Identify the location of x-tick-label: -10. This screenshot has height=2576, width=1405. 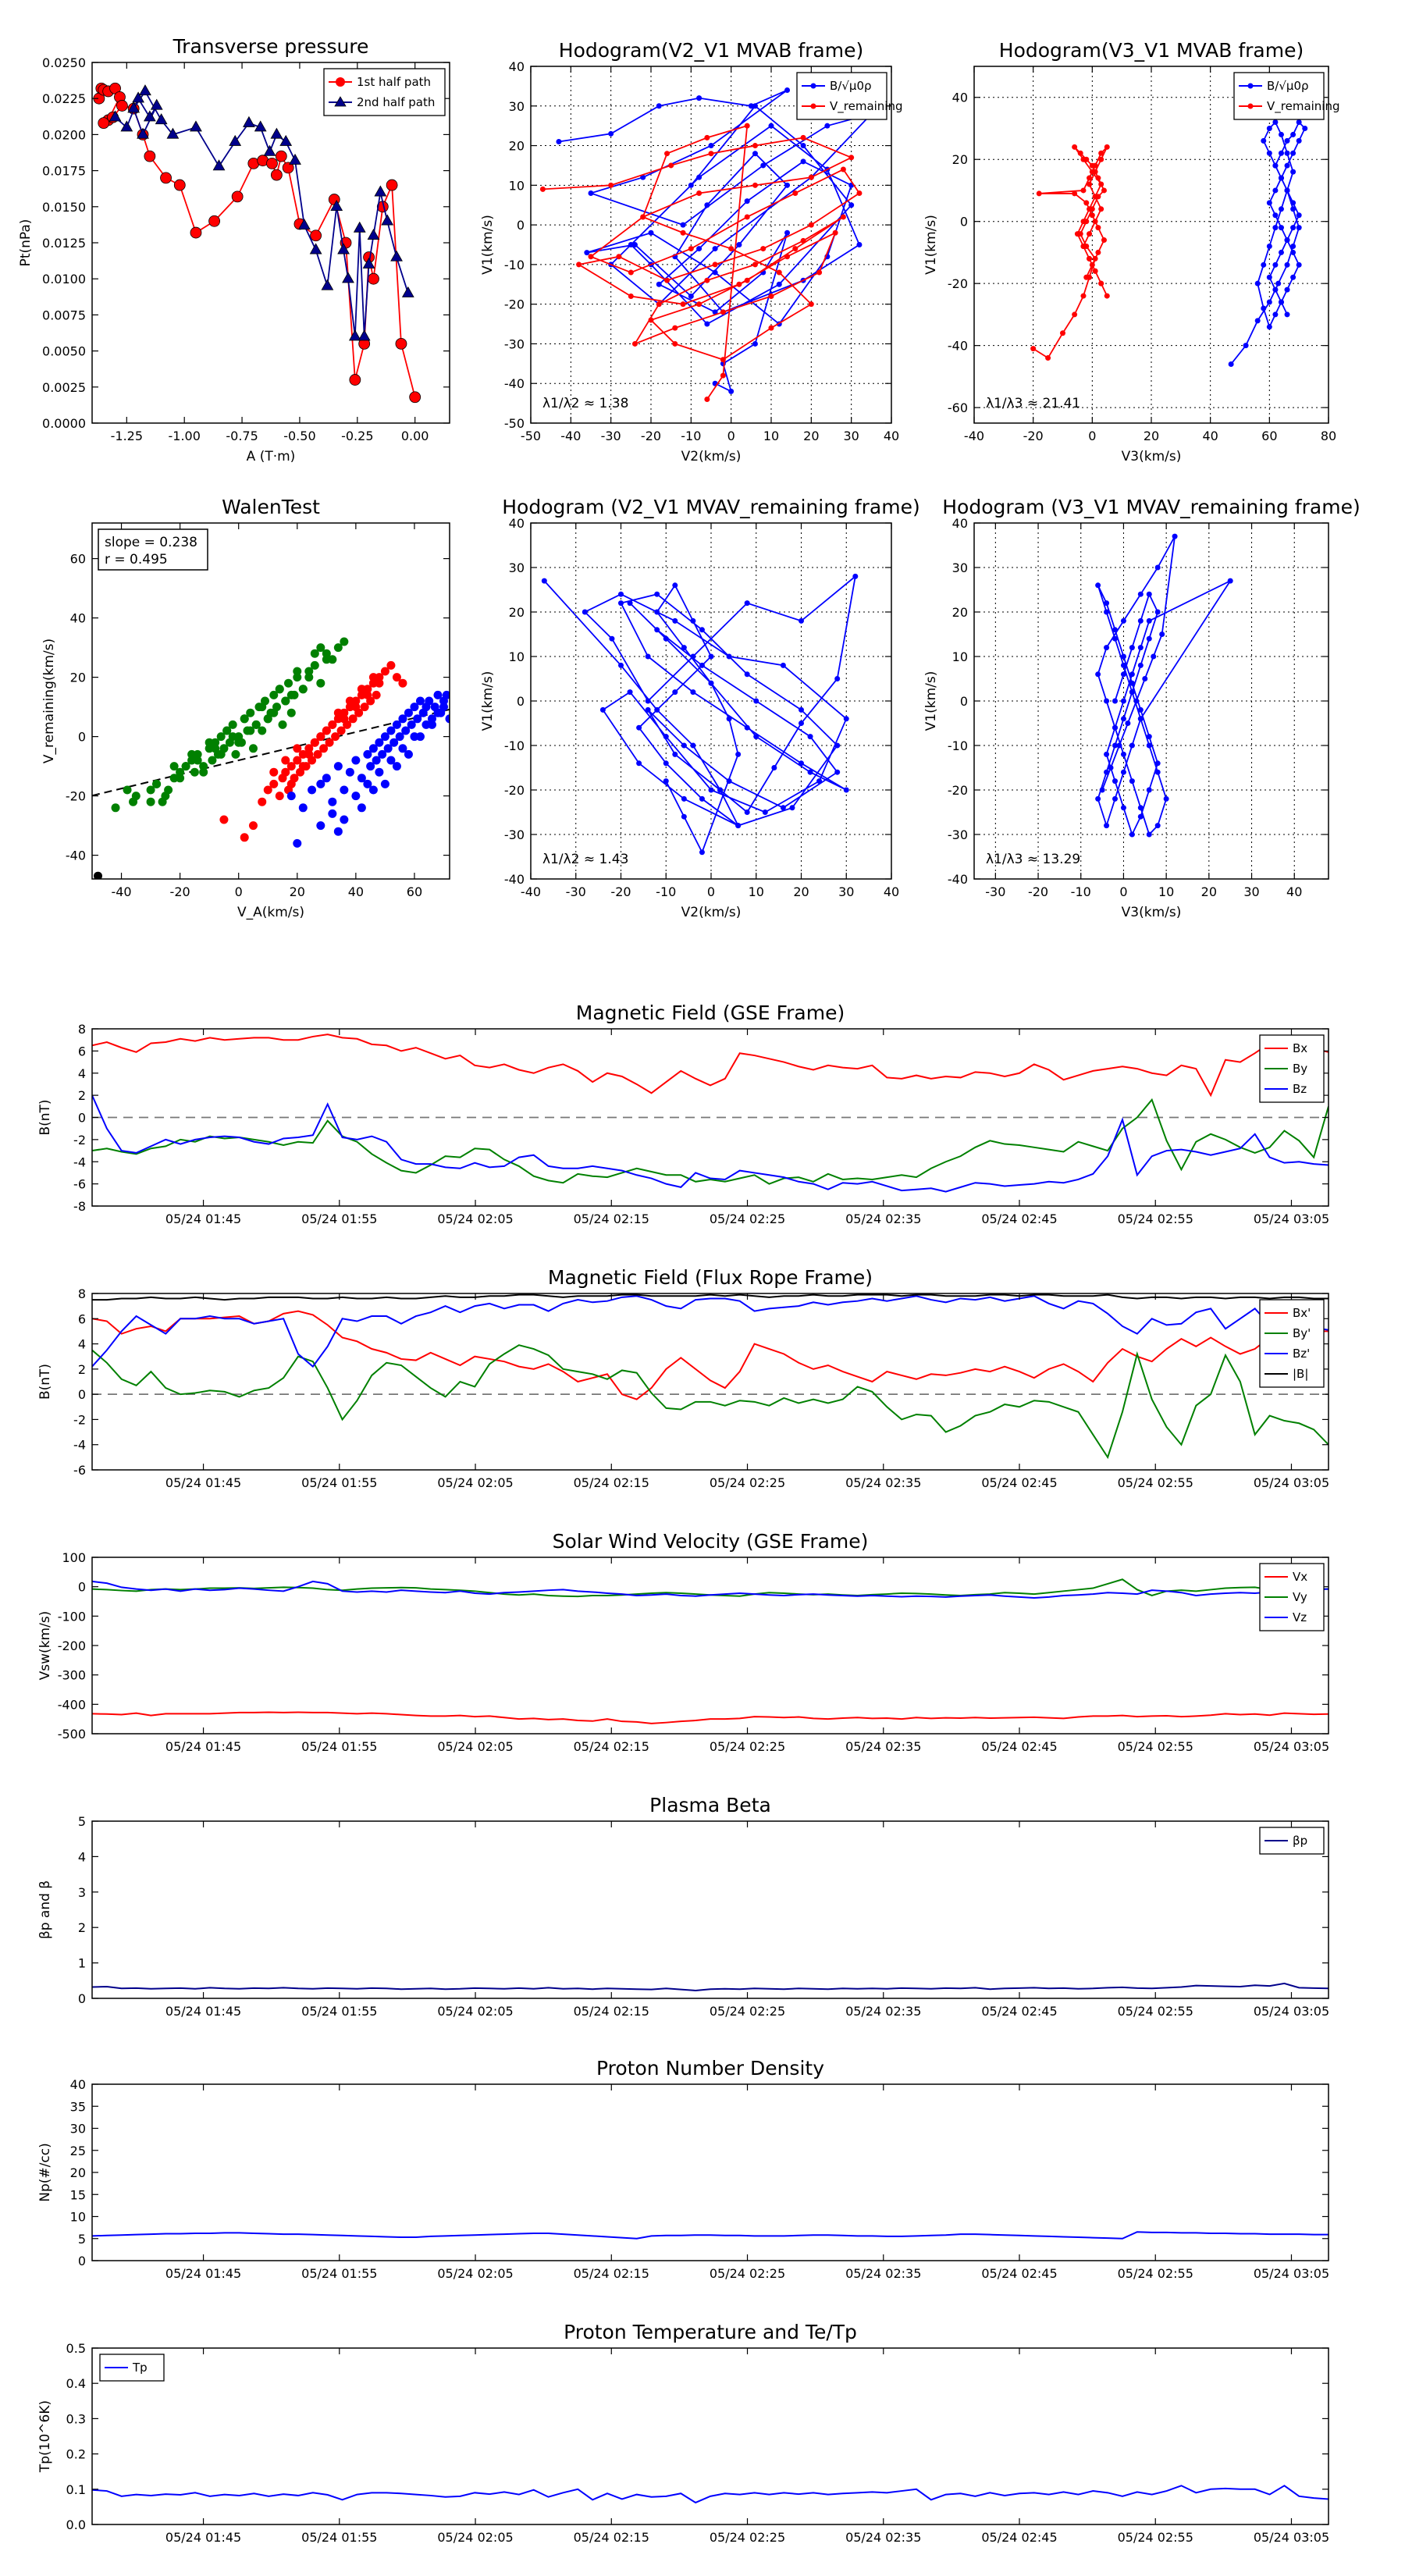
(666, 891).